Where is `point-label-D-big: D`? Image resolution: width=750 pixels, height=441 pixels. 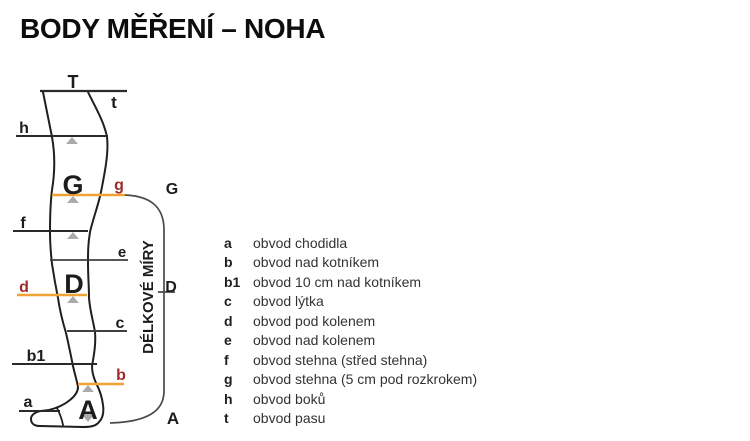 point-label-D-big: D is located at coordinates (74, 284).